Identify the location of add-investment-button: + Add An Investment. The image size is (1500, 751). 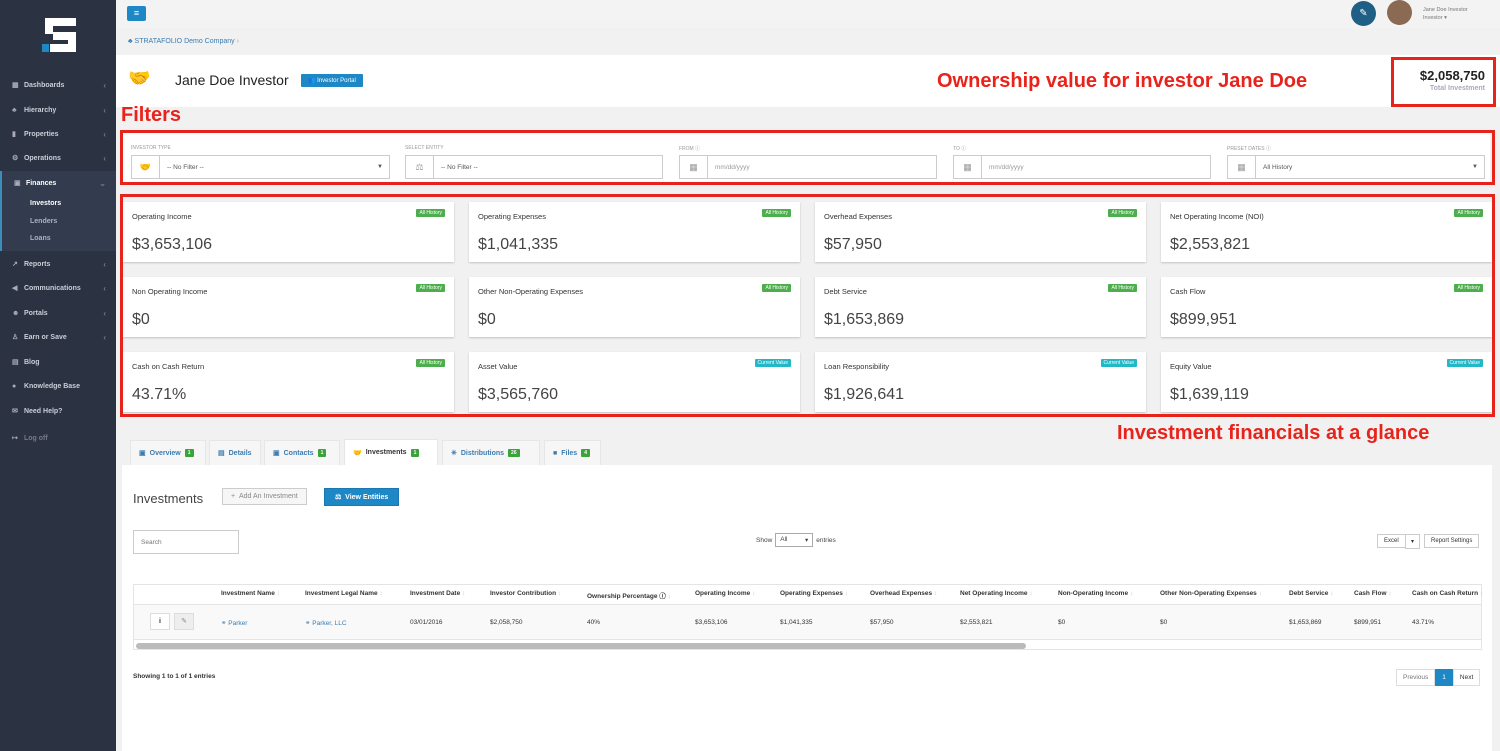
(264, 496).